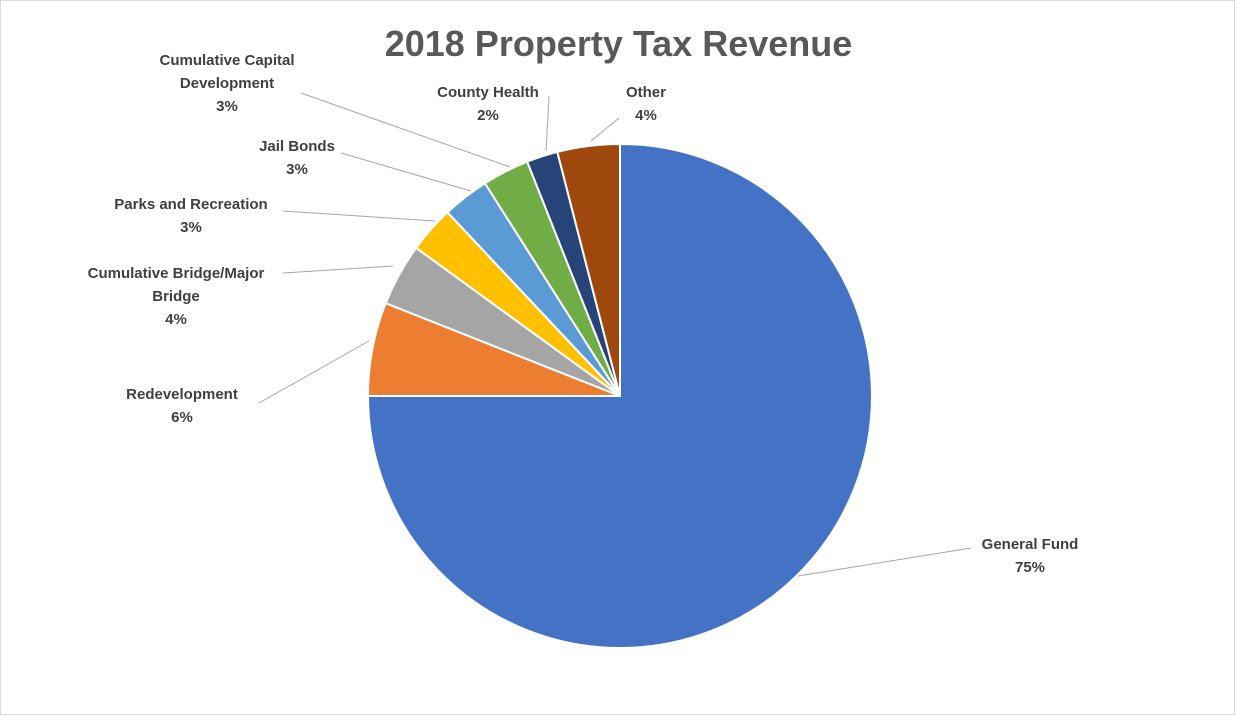 The height and width of the screenshot is (716, 1235). Describe the element at coordinates (488, 115) in the screenshot. I see `label-value: 2%` at that location.